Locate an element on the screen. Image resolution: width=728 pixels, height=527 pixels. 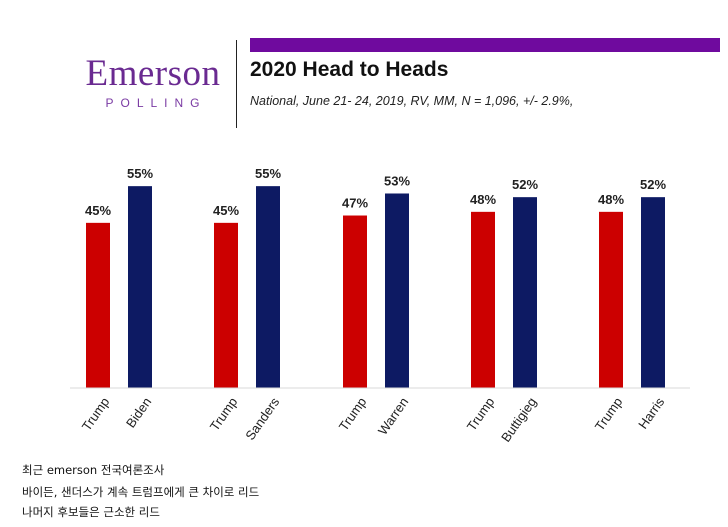
value-label-trump-5: 48% is located at coordinates (611, 199).